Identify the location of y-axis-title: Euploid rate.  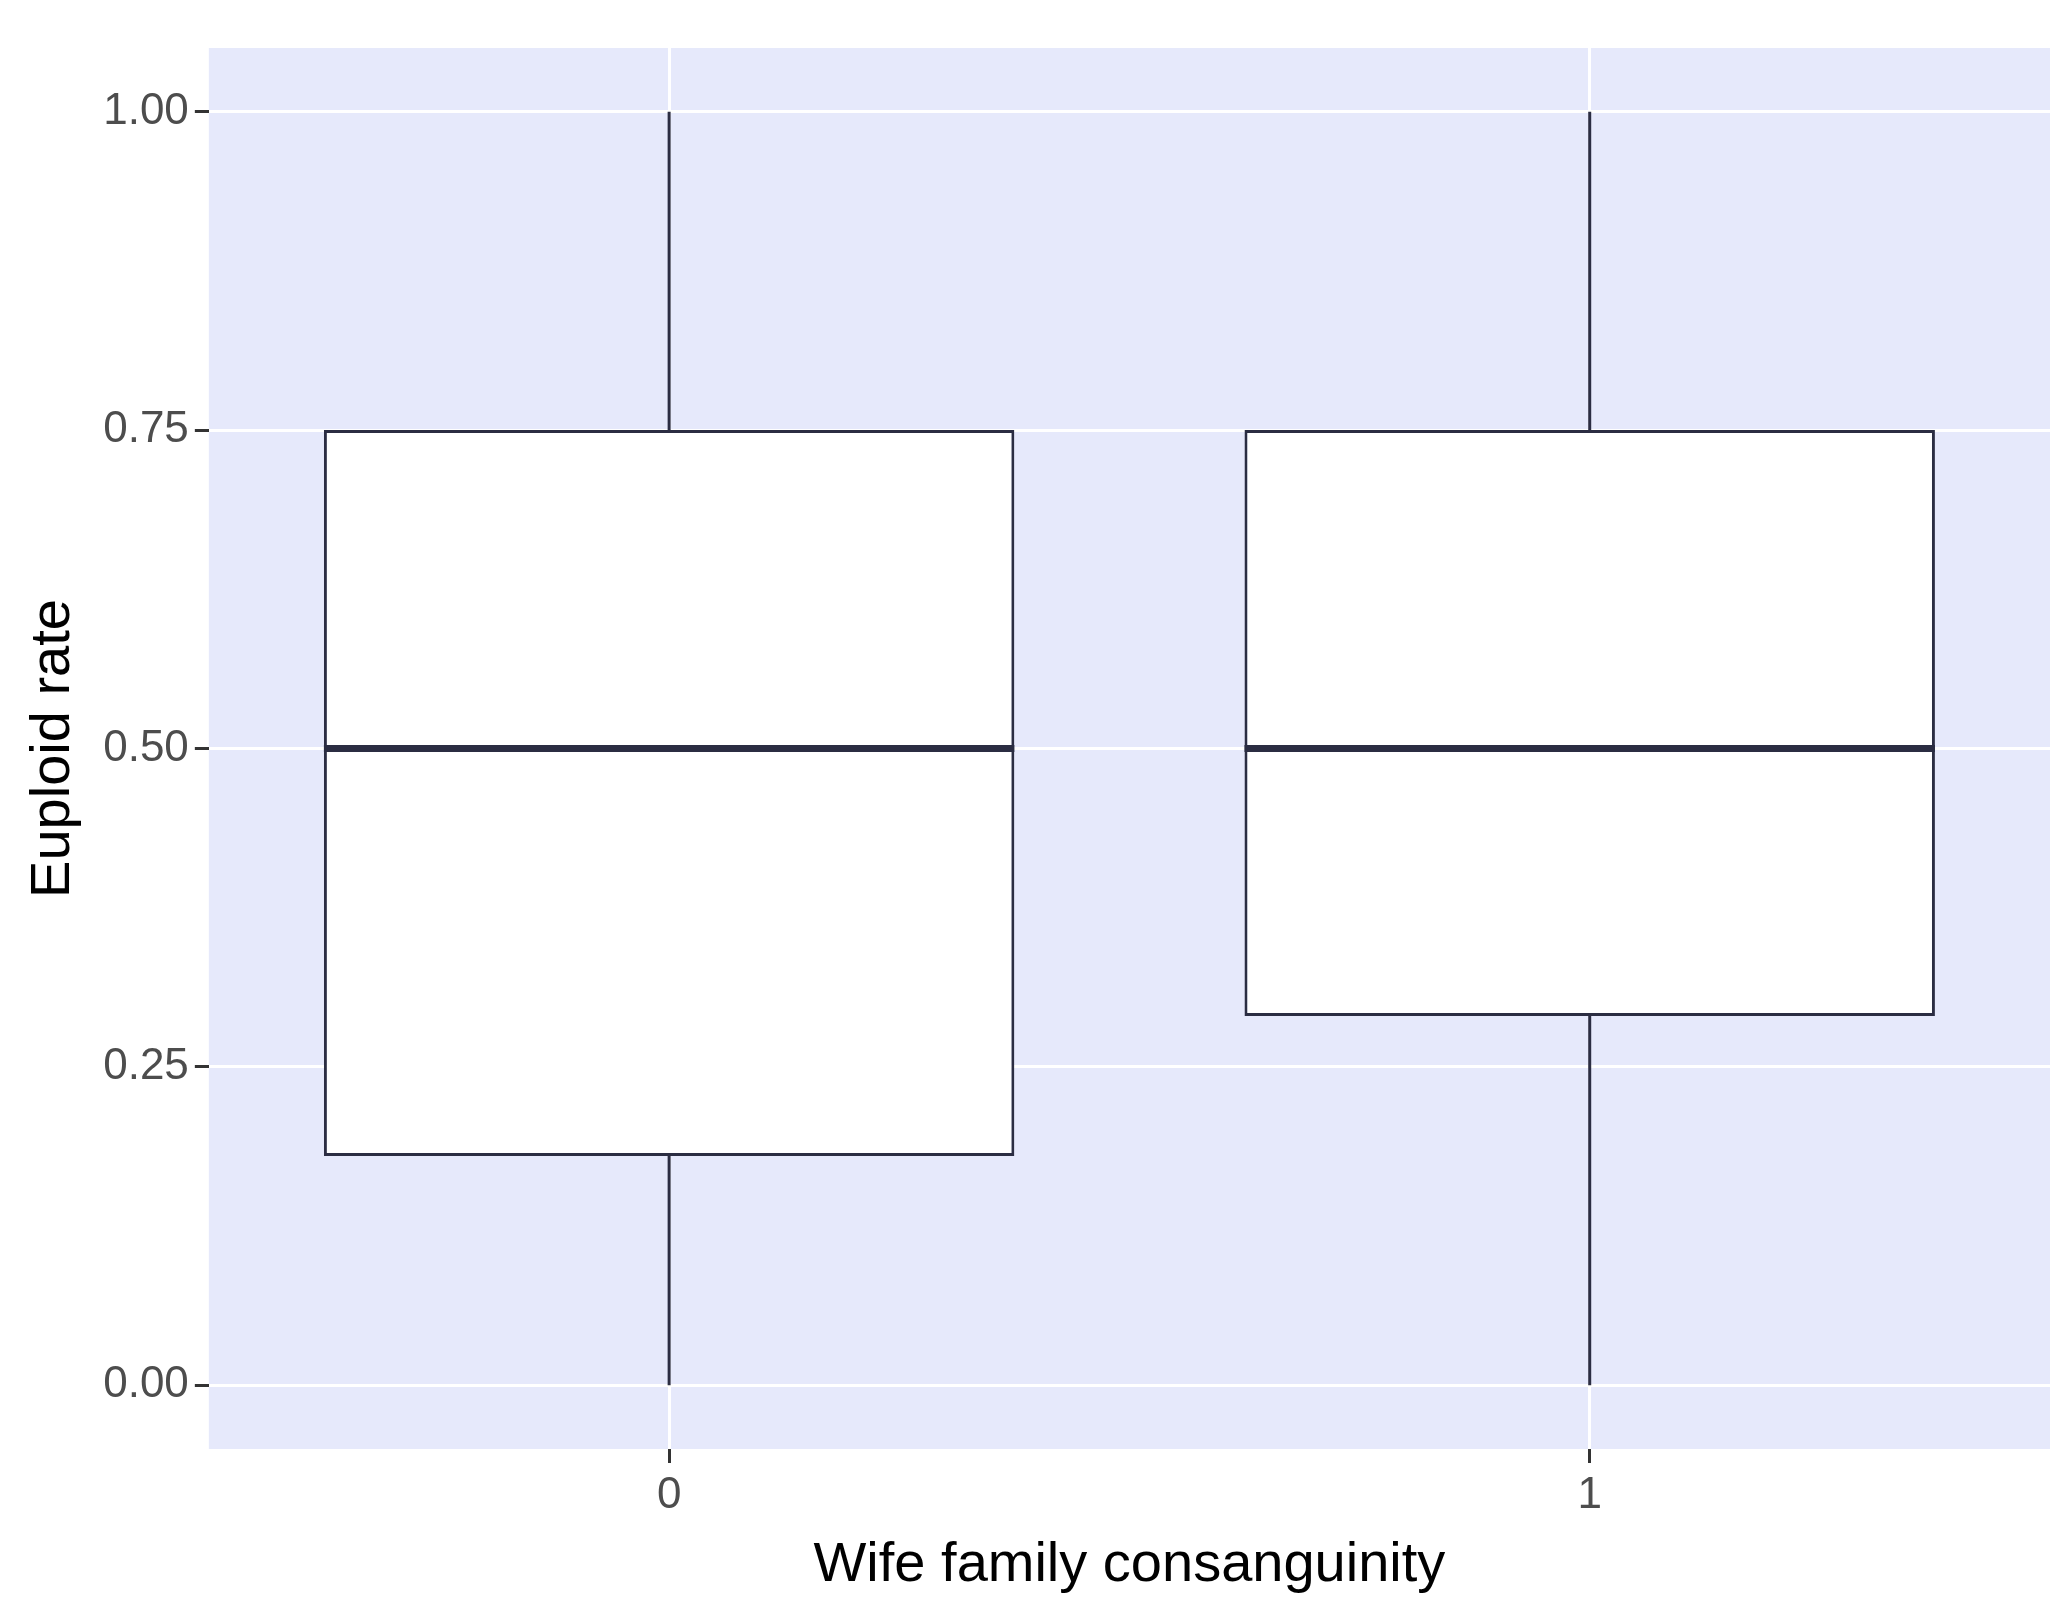
(50, 748).